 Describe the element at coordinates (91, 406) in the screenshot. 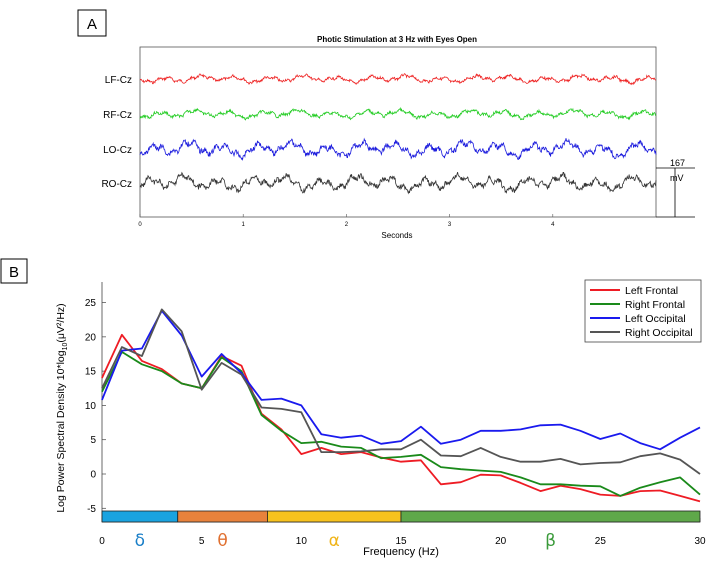

I see `psd-y-tick-label: 10` at that location.